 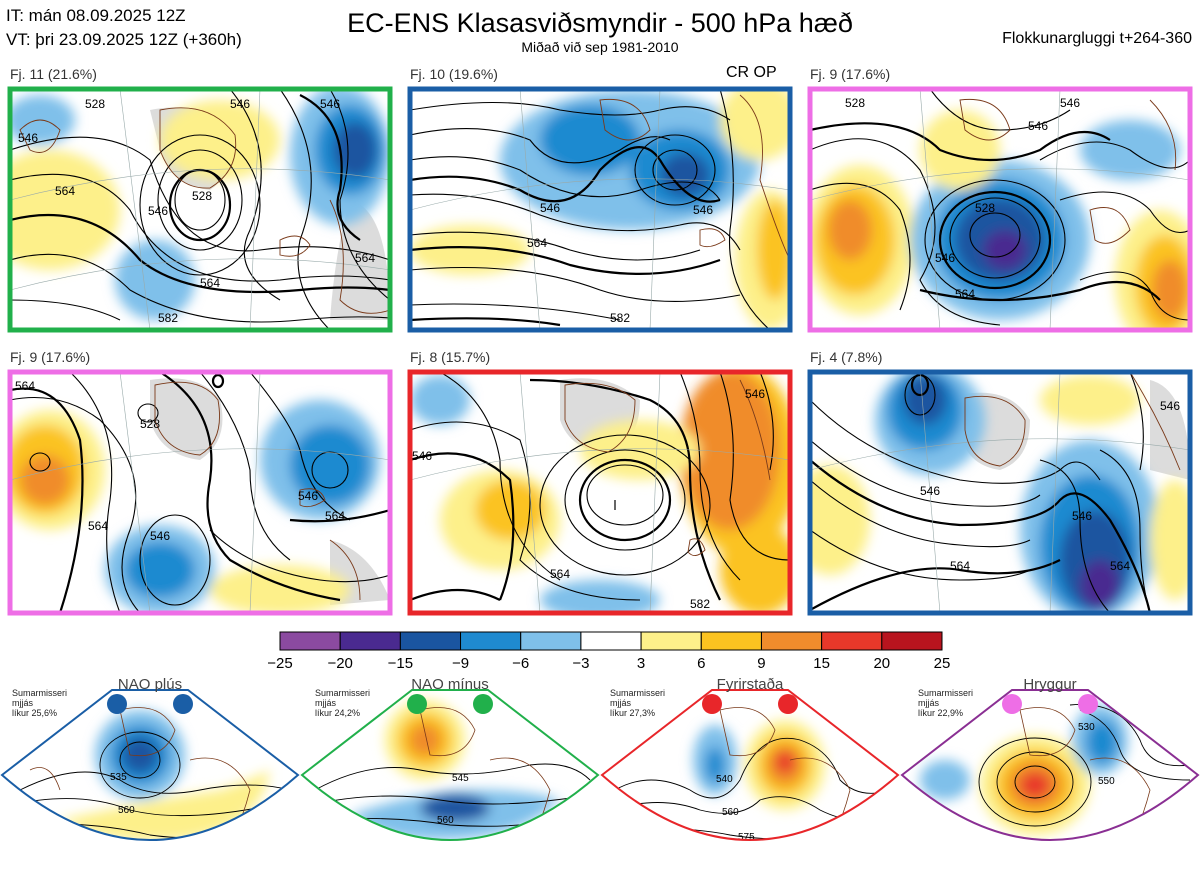 What do you see at coordinates (483, 704) in the screenshot?
I see `legend-2-dot-right` at bounding box center [483, 704].